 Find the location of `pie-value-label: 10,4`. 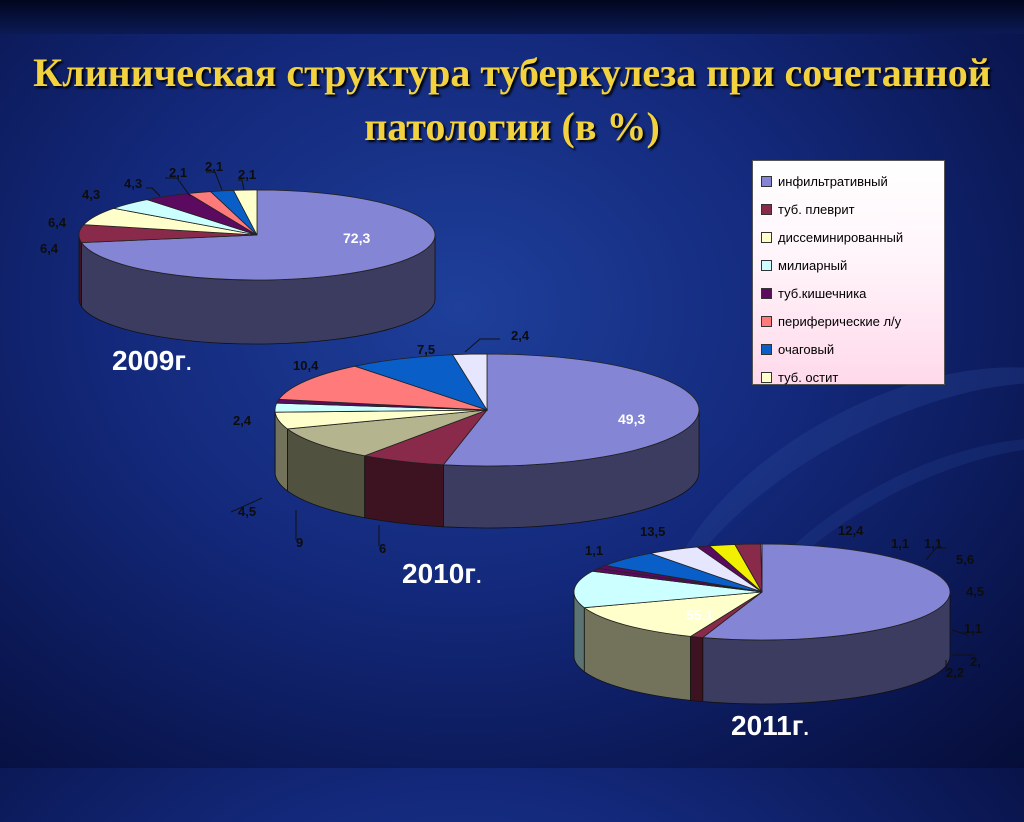

pie-value-label: 10,4 is located at coordinates (306, 365).